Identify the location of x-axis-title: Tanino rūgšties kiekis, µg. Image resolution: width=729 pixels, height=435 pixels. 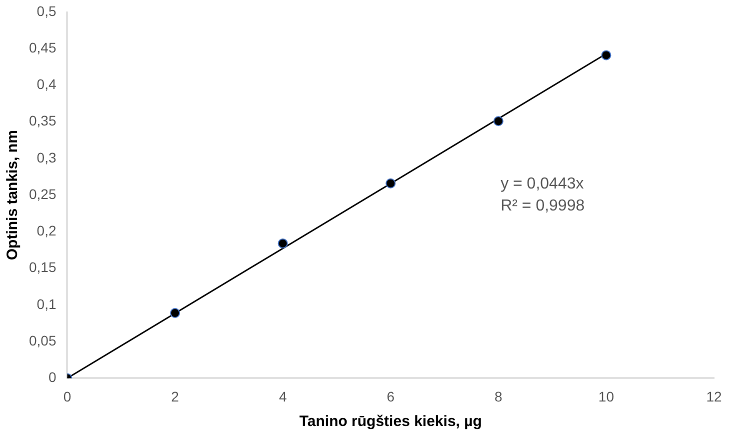
(390, 421).